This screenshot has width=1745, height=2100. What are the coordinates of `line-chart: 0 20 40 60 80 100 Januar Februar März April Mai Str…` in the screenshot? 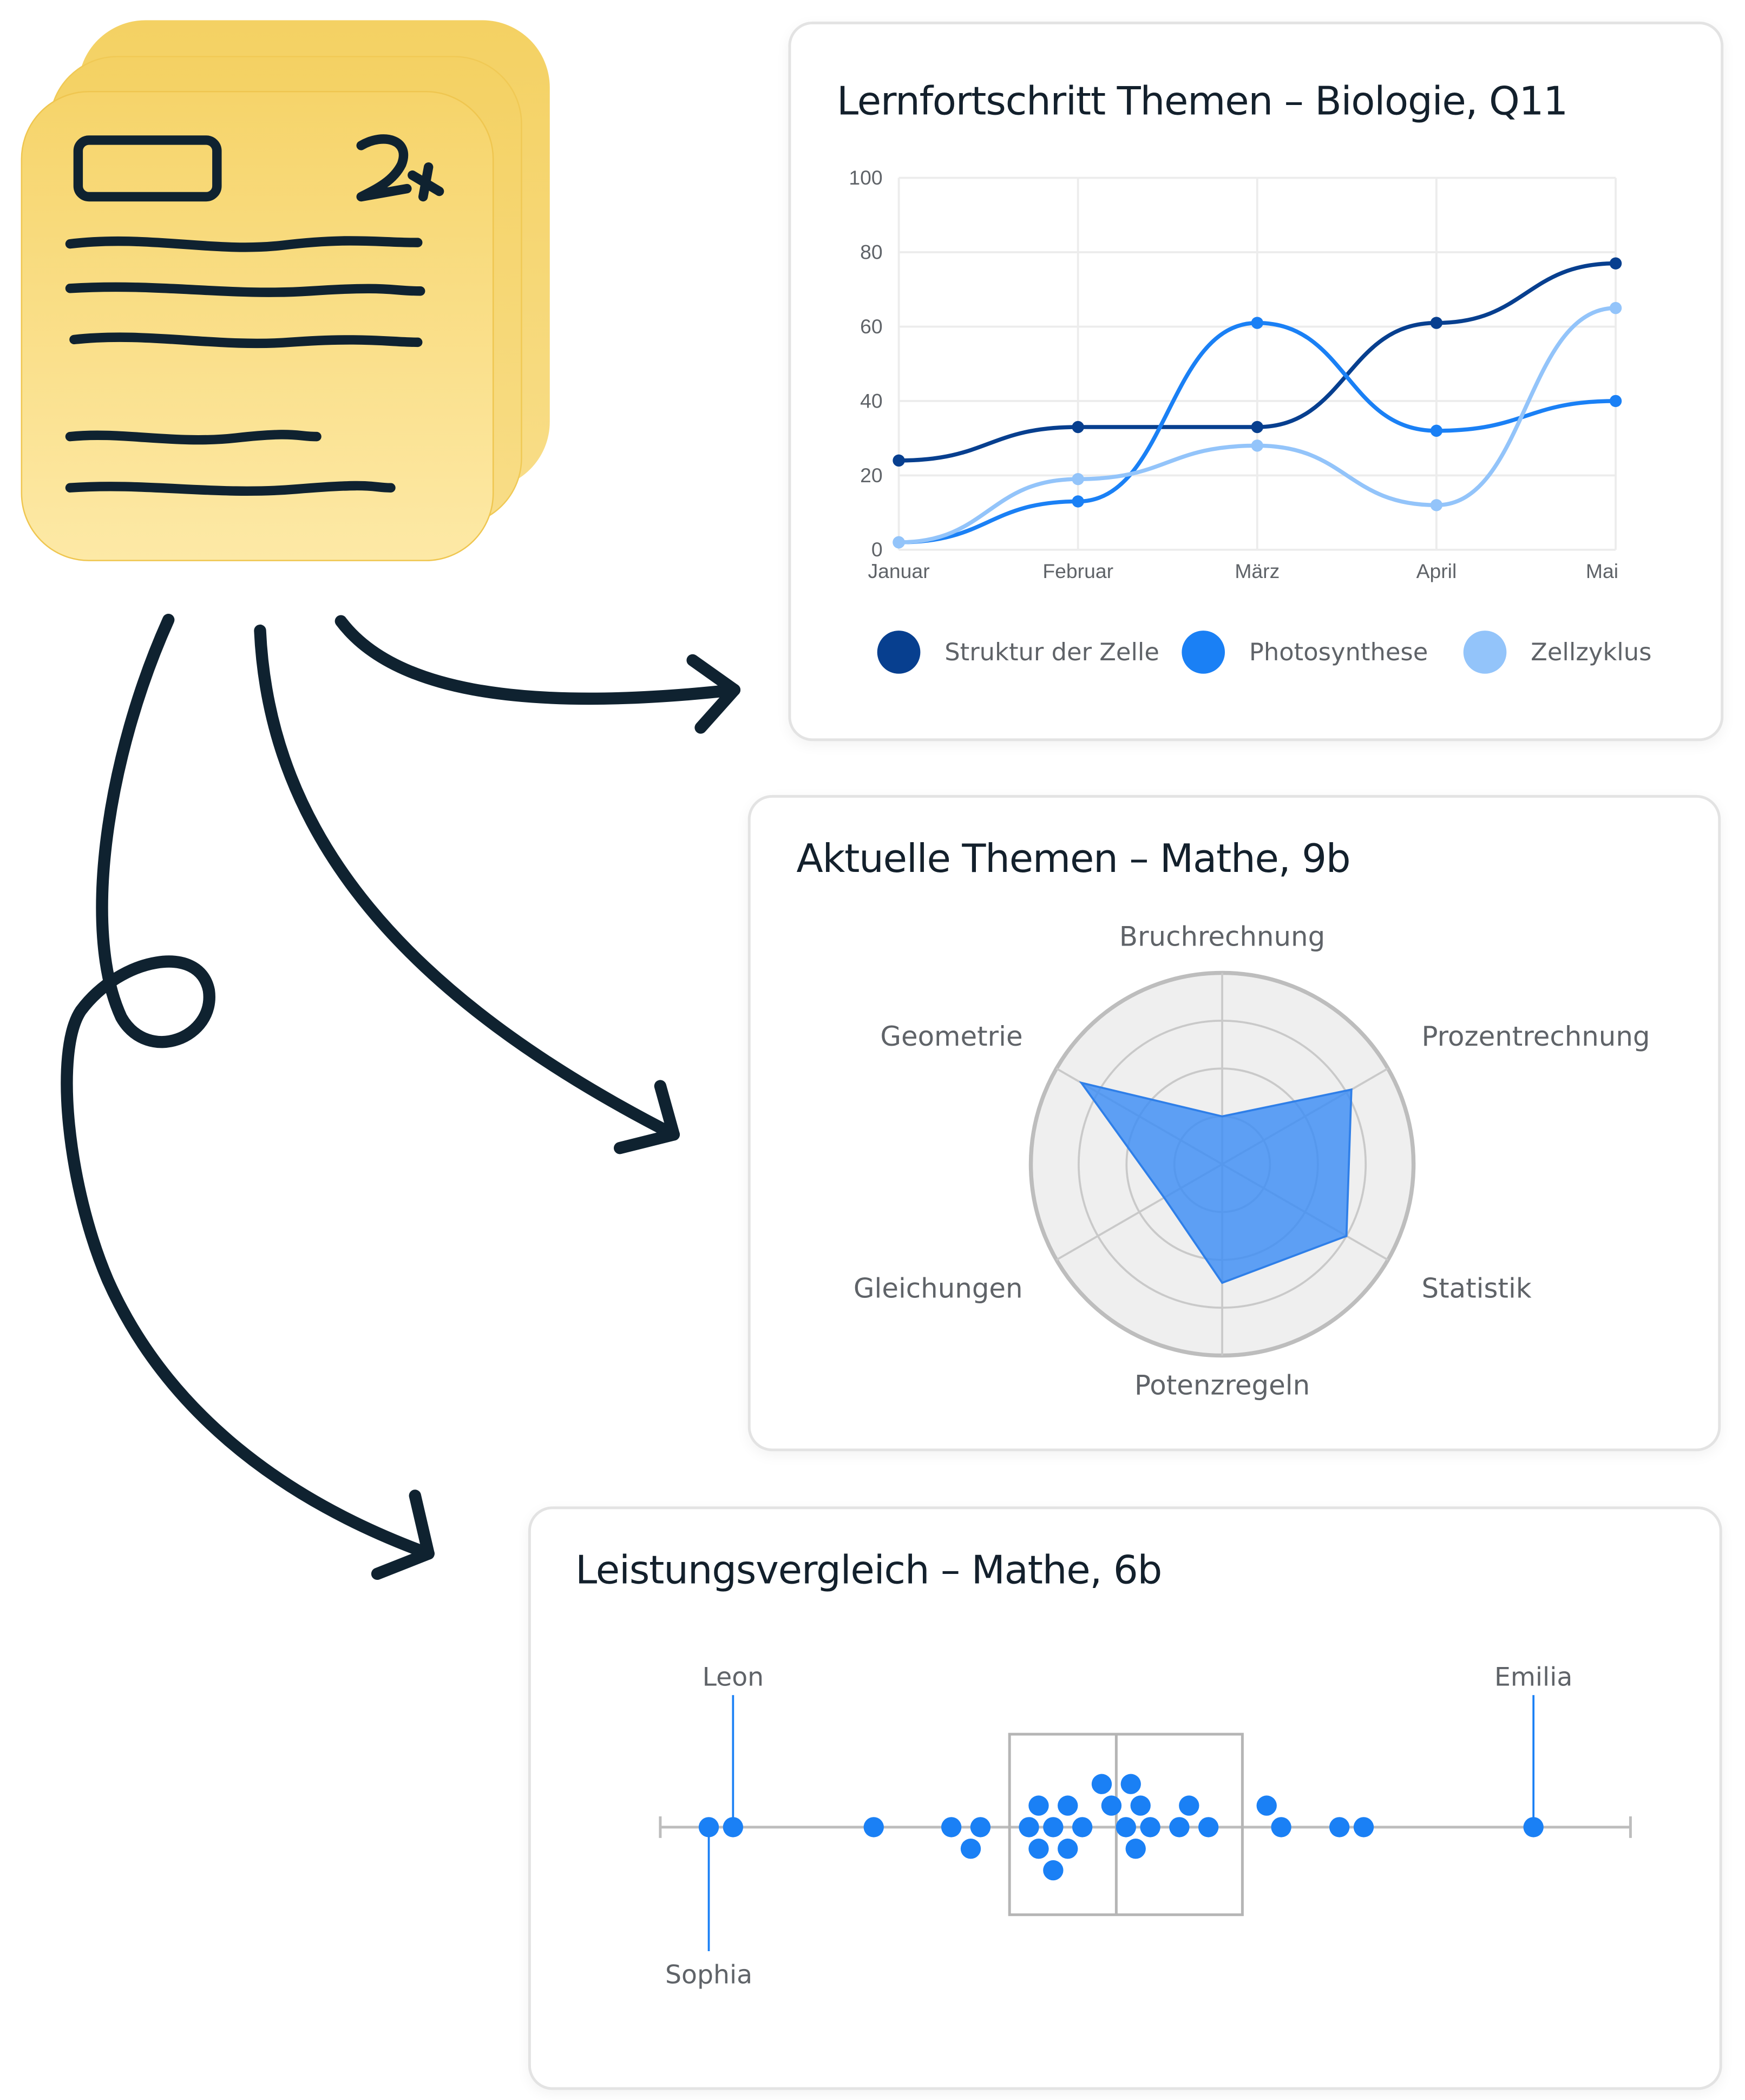 It's located at (1250, 420).